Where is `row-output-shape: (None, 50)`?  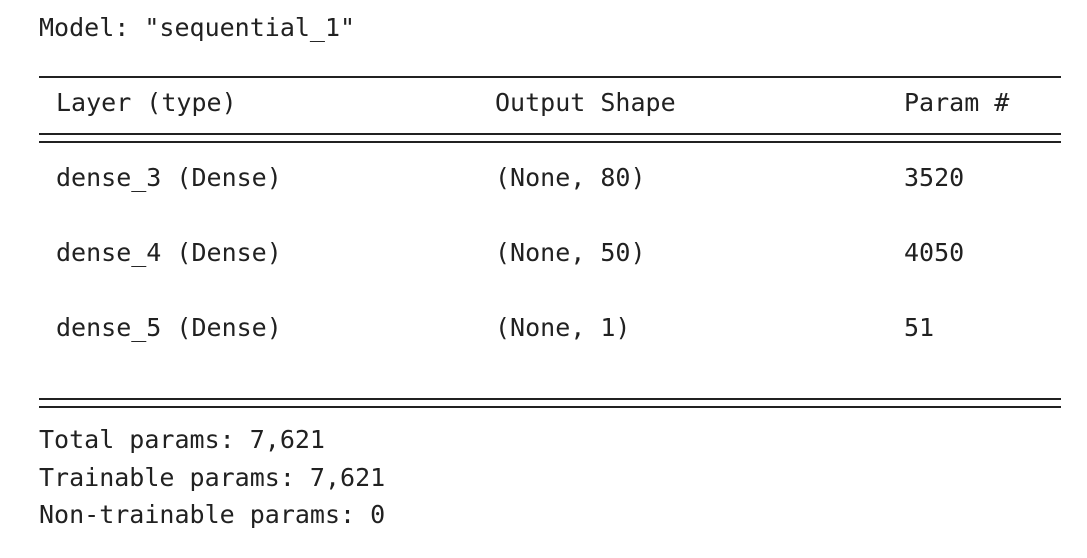
row-output-shape: (None, 50) is located at coordinates (570, 252).